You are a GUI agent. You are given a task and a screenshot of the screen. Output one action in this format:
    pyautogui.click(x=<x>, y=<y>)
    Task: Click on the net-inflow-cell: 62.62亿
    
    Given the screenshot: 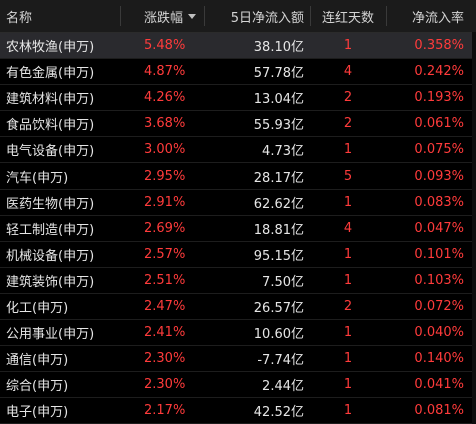 What is the action you would take?
    pyautogui.click(x=278, y=204)
    